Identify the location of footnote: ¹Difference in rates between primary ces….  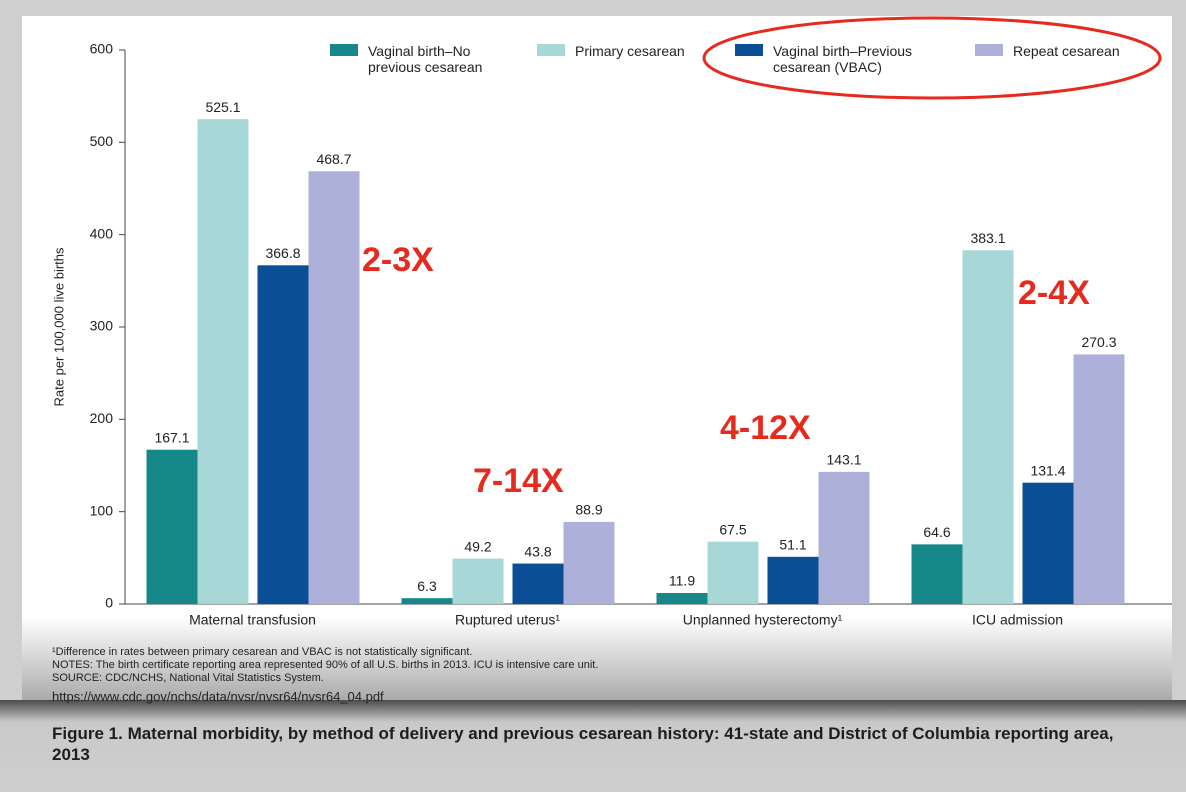
(262, 652).